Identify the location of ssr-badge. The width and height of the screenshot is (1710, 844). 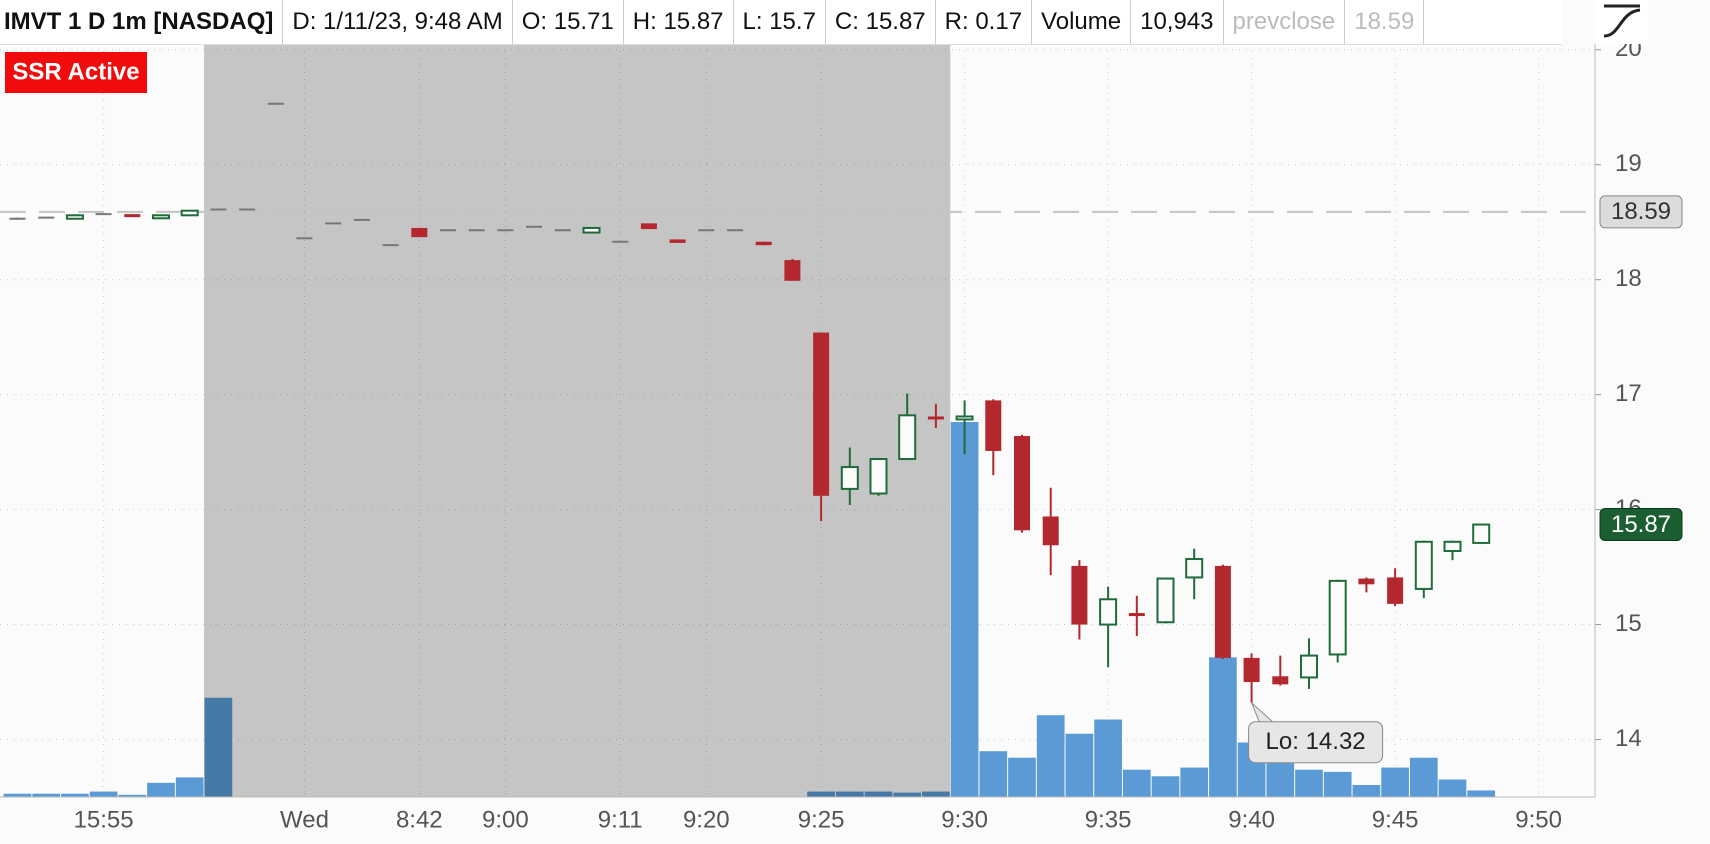
(76, 72).